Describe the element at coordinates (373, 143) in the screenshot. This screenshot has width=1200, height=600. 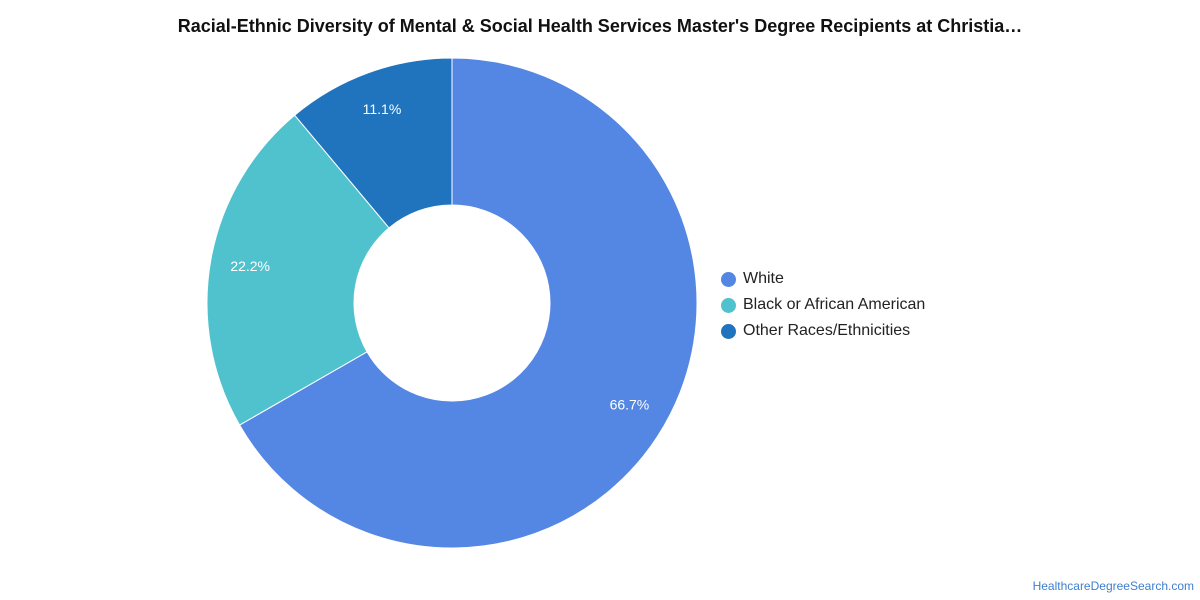
I see `donut-slice-other-races-ethnicities` at that location.